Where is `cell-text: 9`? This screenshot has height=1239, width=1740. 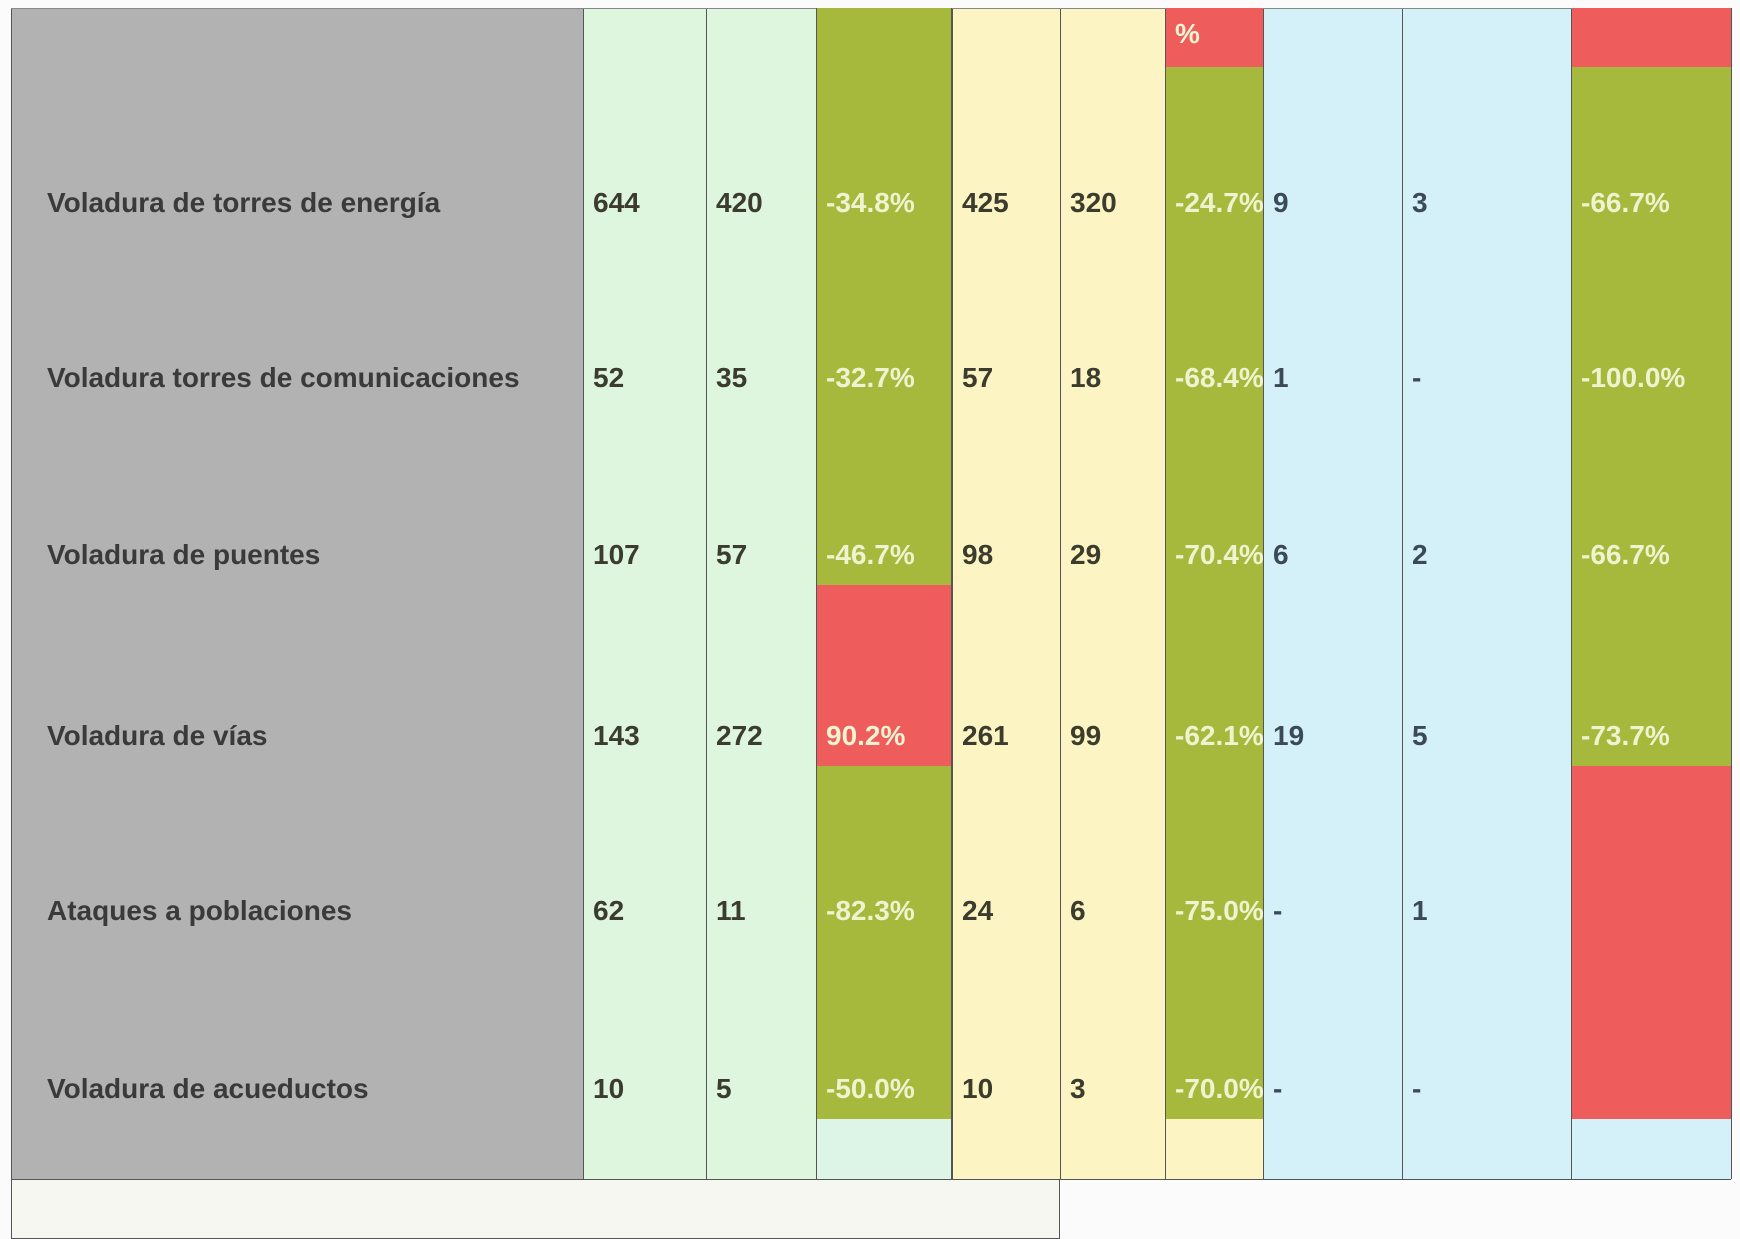
cell-text: 9 is located at coordinates (1281, 202).